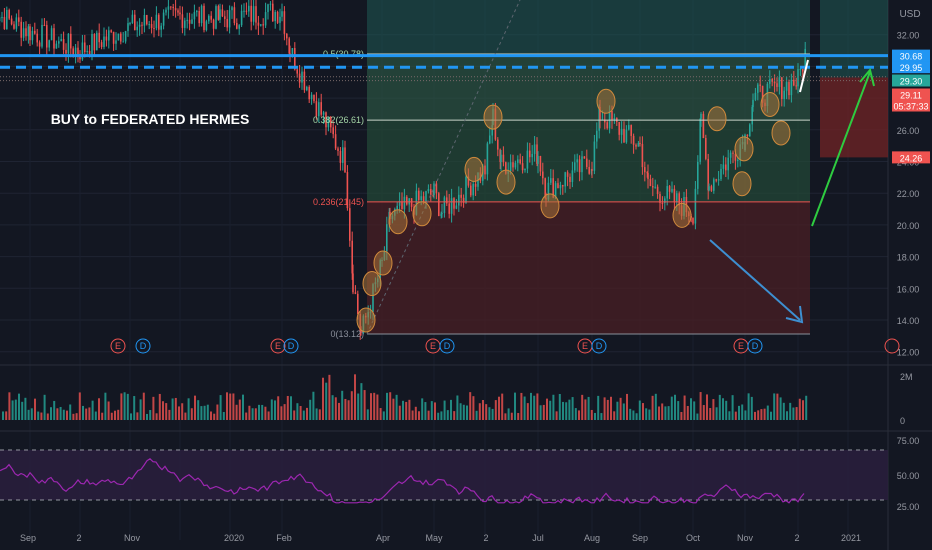 This screenshot has width=932, height=550. What do you see at coordinates (284, 538) in the screenshot?
I see `time-tick: Feb` at bounding box center [284, 538].